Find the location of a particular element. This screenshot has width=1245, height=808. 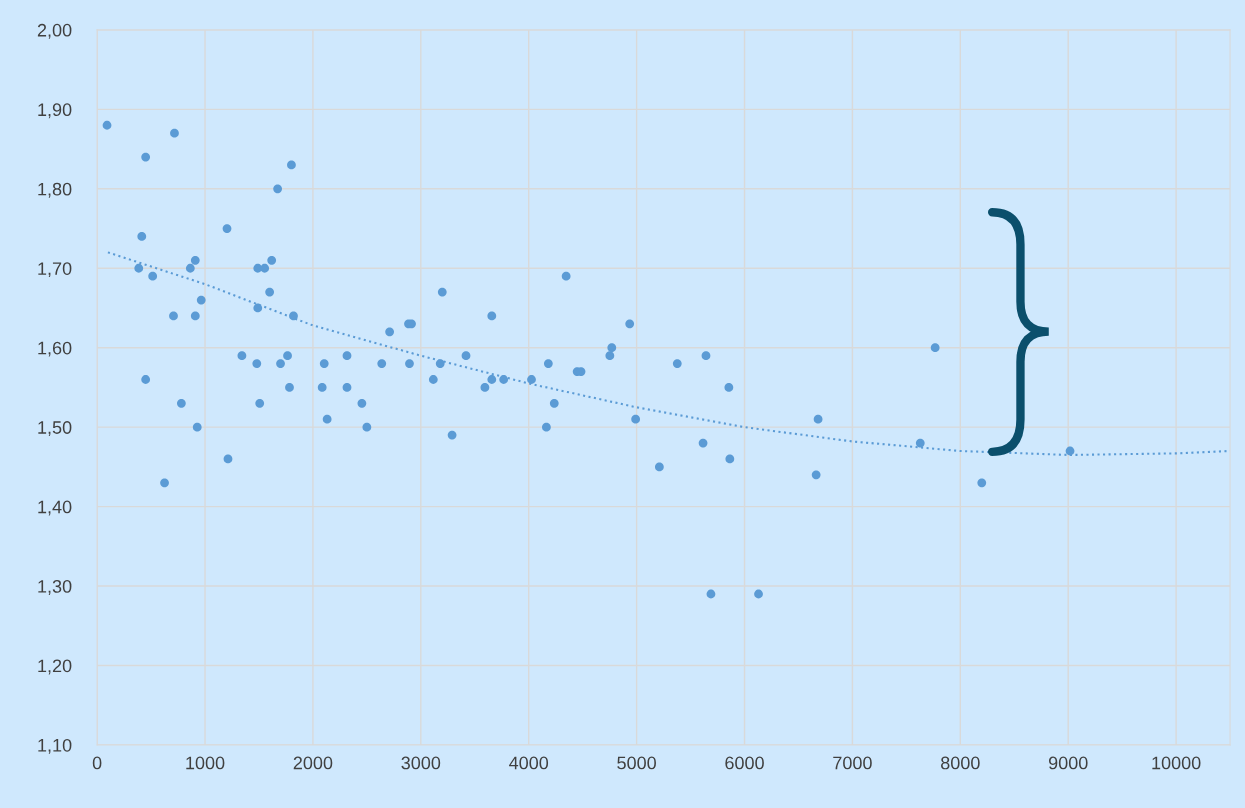

x-tick-label: 7000 is located at coordinates (852, 763).